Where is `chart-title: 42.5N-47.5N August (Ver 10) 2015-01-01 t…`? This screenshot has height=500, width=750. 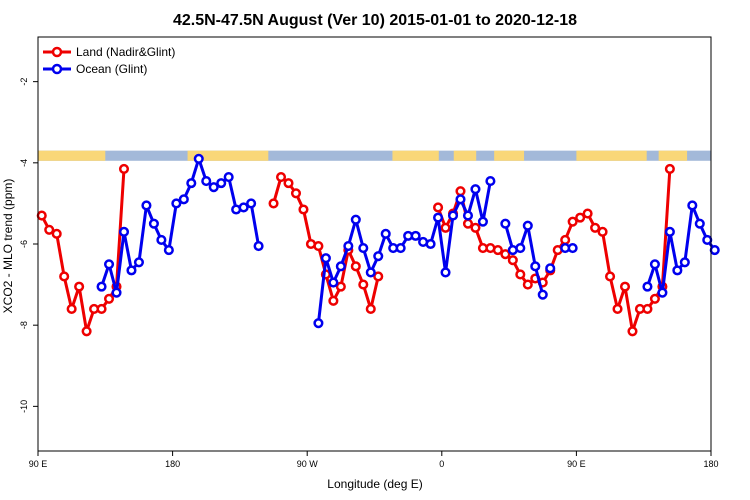 chart-title: 42.5N-47.5N August (Ver 10) 2015-01-01 t… is located at coordinates (375, 20).